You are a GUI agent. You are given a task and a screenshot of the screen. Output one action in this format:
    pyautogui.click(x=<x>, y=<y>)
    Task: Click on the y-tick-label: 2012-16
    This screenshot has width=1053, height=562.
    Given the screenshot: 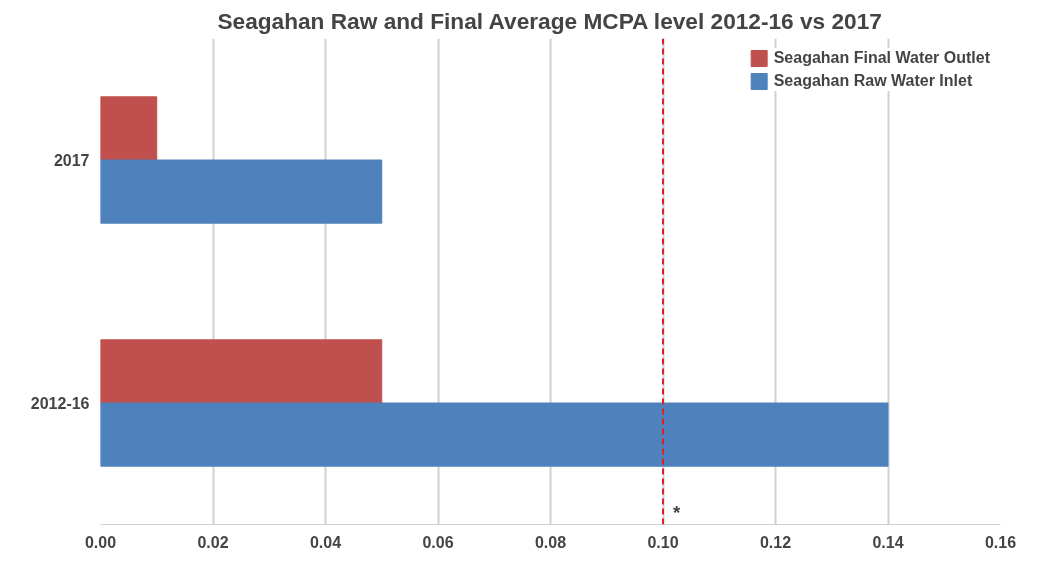 What is the action you would take?
    pyautogui.click(x=60, y=403)
    